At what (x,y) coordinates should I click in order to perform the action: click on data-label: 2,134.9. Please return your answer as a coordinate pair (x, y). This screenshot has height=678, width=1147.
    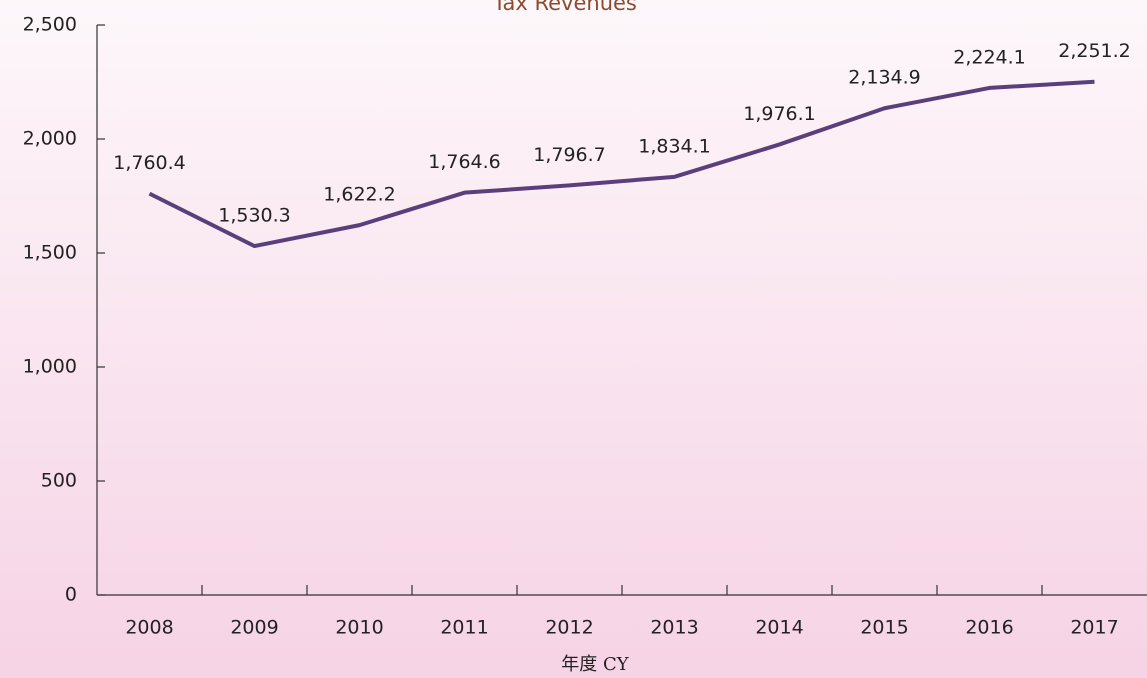
    Looking at the image, I should click on (884, 78).